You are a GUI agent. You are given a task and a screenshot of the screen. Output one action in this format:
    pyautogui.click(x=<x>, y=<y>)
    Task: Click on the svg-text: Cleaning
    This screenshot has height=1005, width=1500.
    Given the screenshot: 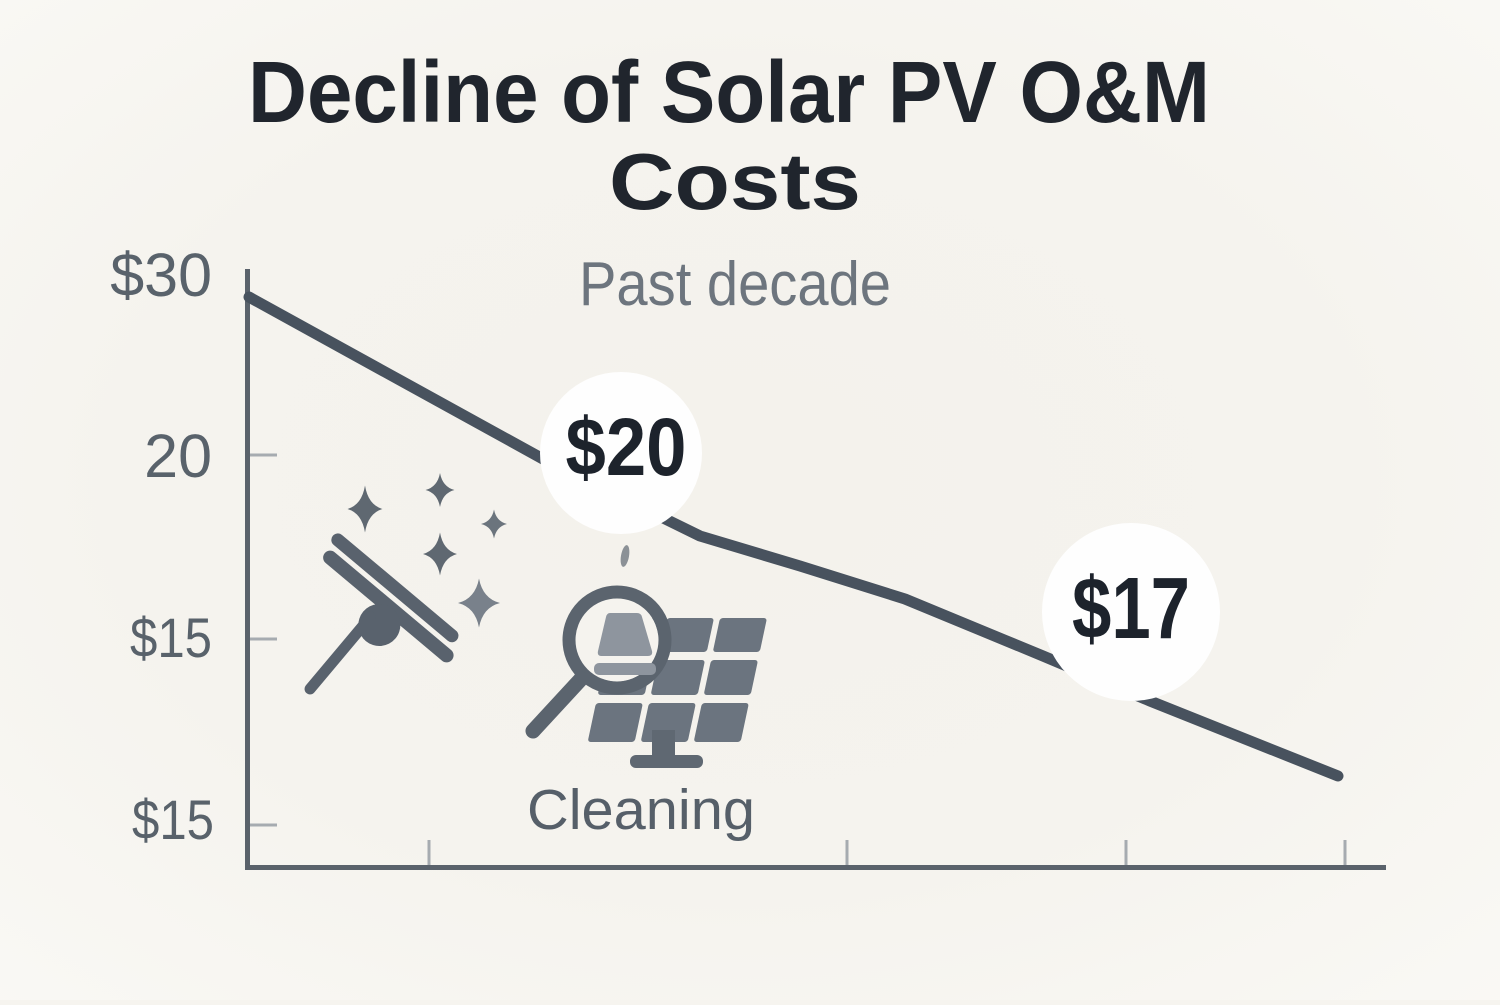 What is the action you would take?
    pyautogui.click(x=641, y=810)
    